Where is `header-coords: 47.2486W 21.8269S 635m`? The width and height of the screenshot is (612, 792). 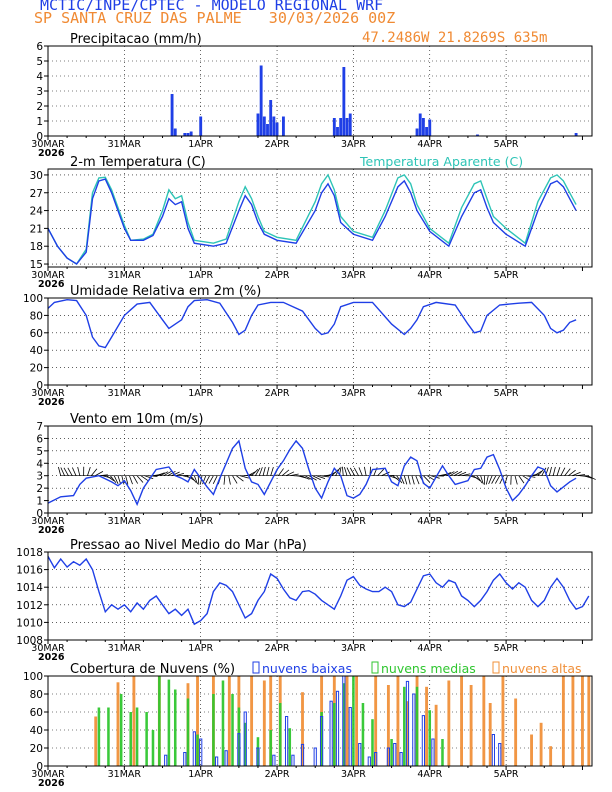
header-coords: 47.2486W 21.8269S 635m is located at coordinates (455, 38).